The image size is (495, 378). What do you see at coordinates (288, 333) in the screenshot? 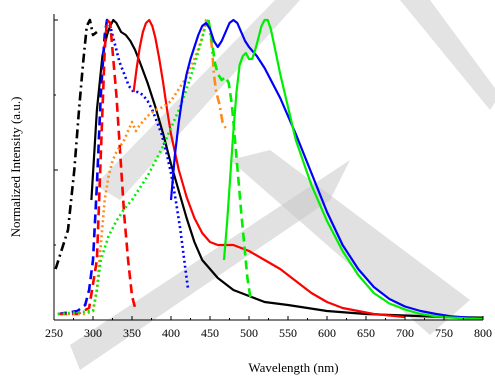
I see `x-tick-label-550: 550` at bounding box center [288, 333].